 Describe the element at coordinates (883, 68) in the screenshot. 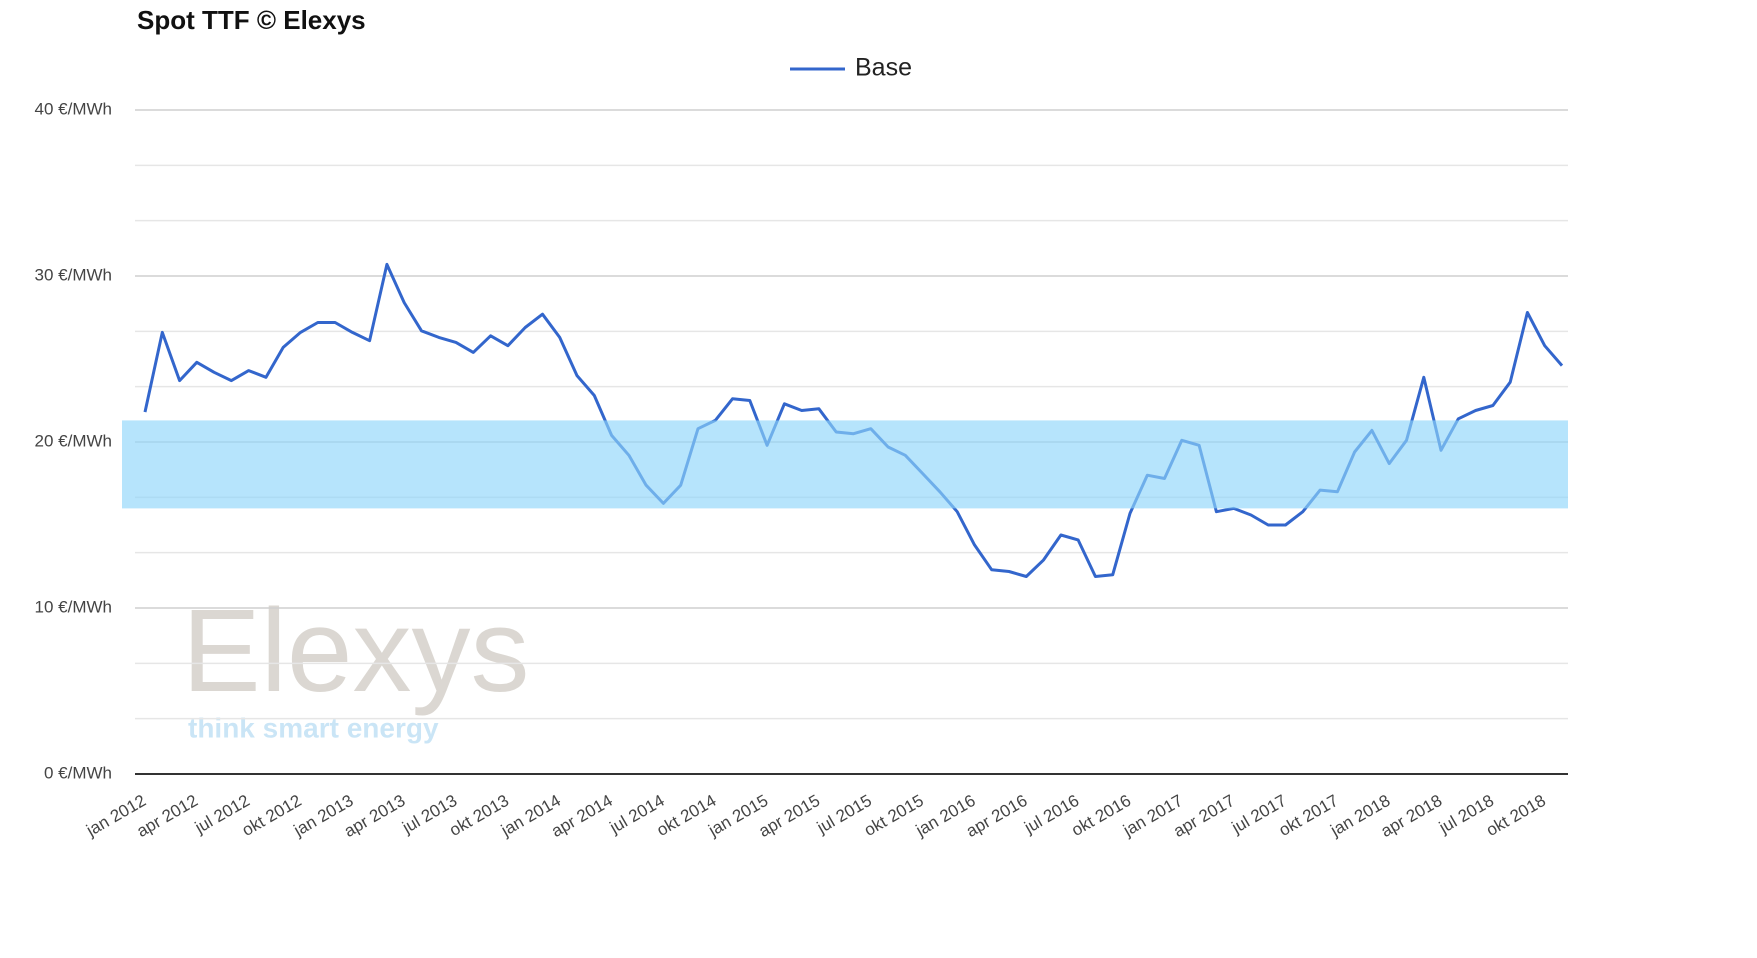

I see `legend-label: Base` at that location.